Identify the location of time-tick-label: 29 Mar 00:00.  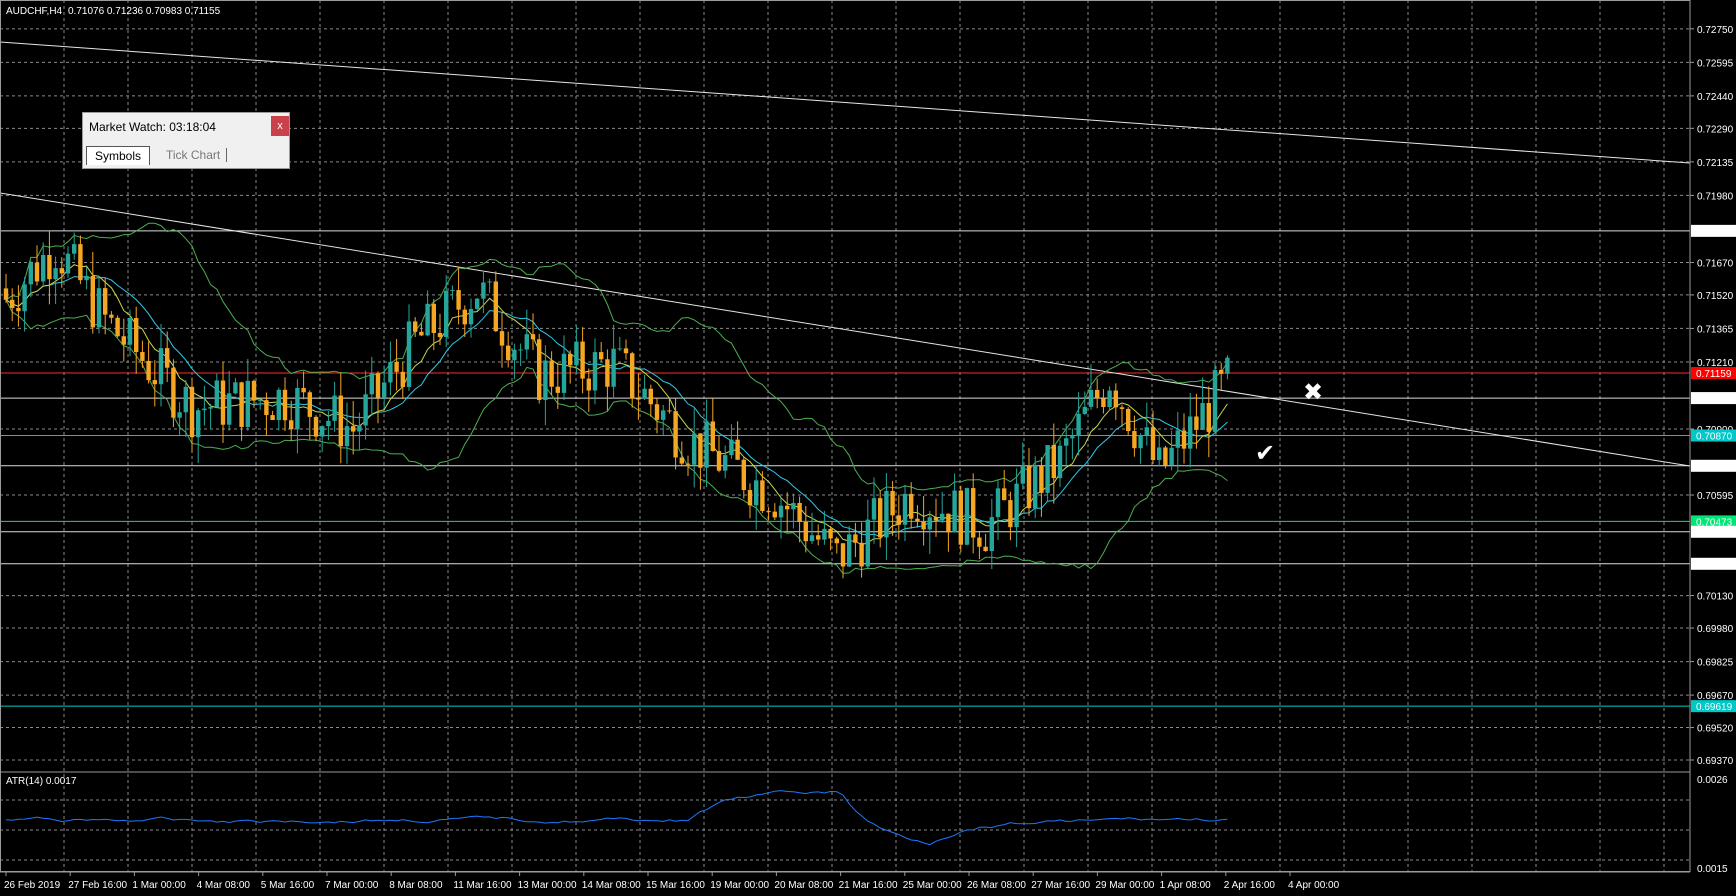
(1124, 885).